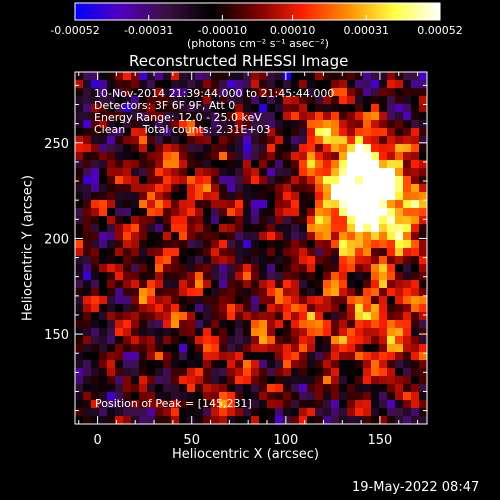  Describe the element at coordinates (165, 105) in the screenshot. I see `annotation-detectors: Detectors: 3F 6F 9F, Att 0` at that location.